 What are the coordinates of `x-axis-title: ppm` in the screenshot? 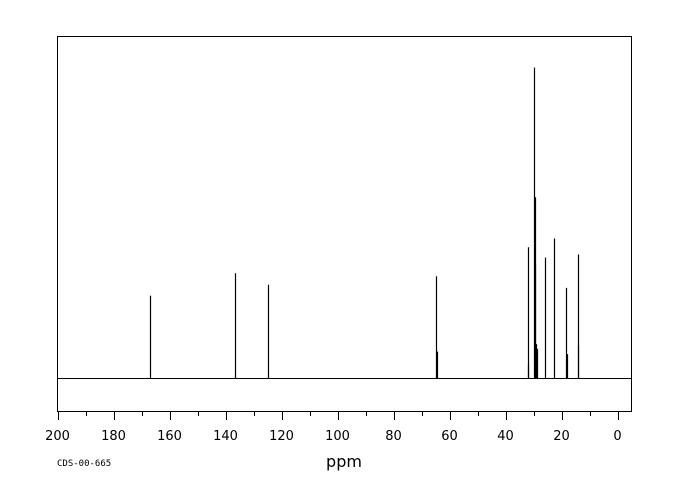 It's located at (344, 461).